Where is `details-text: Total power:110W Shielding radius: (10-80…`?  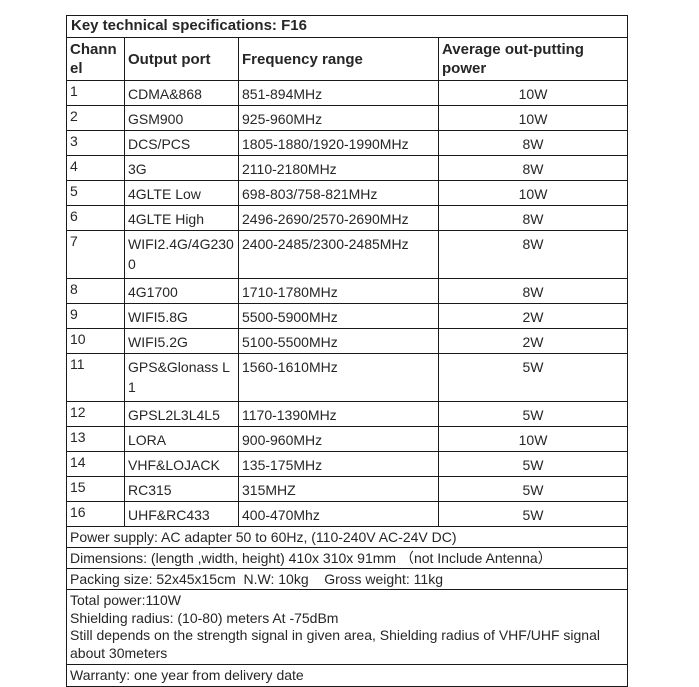 details-text: Total power:110W Shielding radius: (10-80… is located at coordinates (347, 627).